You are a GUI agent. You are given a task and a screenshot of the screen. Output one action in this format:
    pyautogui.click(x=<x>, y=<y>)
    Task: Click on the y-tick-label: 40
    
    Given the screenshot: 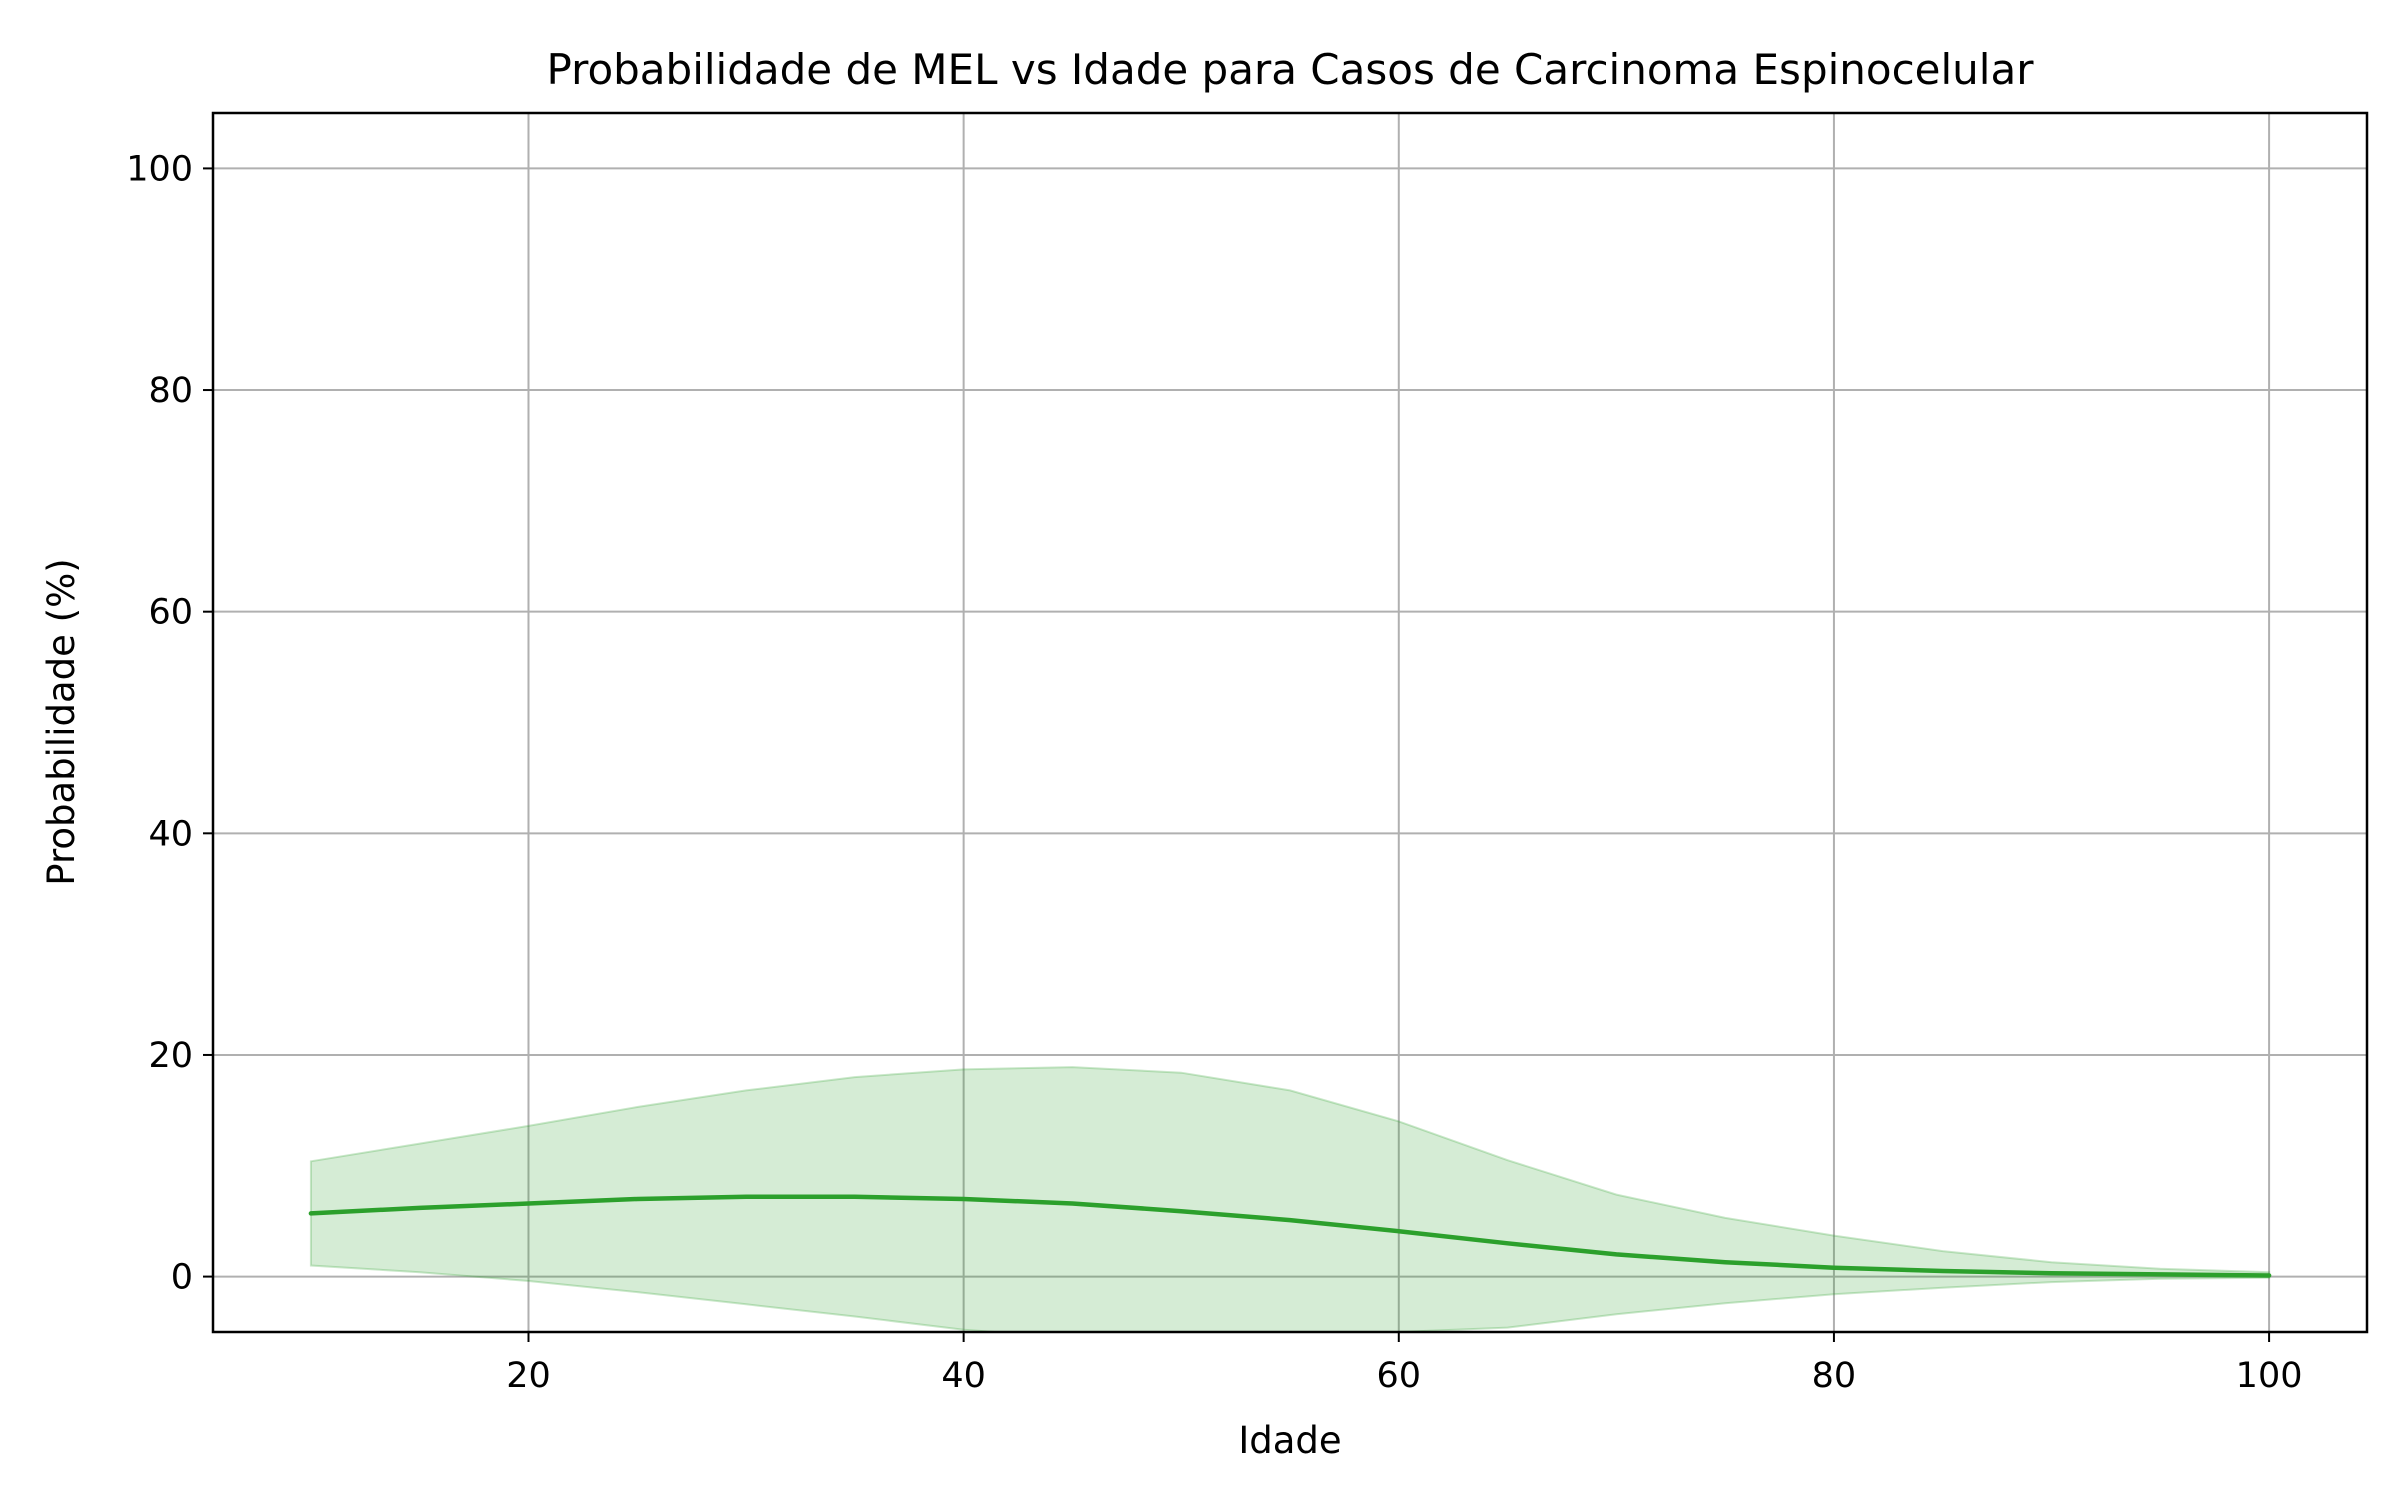 What is the action you would take?
    pyautogui.click(x=170, y=834)
    